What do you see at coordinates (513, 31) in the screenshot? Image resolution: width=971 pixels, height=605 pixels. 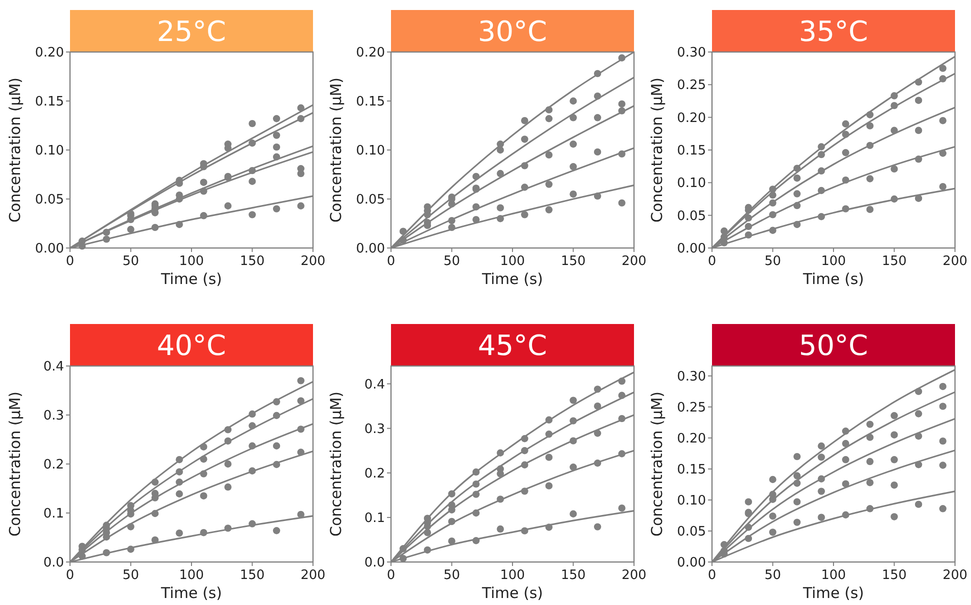 I see `chart-title: 30°C` at bounding box center [513, 31].